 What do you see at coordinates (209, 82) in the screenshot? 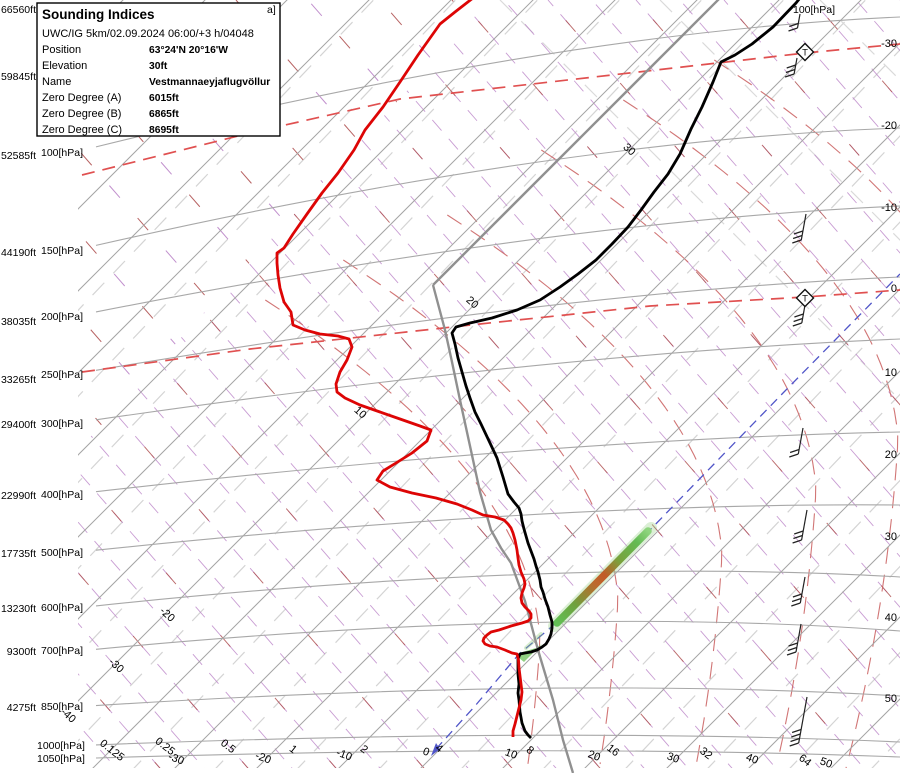
I see `svg-text: Vestmannaeyjaflugvöllur` at bounding box center [209, 82].